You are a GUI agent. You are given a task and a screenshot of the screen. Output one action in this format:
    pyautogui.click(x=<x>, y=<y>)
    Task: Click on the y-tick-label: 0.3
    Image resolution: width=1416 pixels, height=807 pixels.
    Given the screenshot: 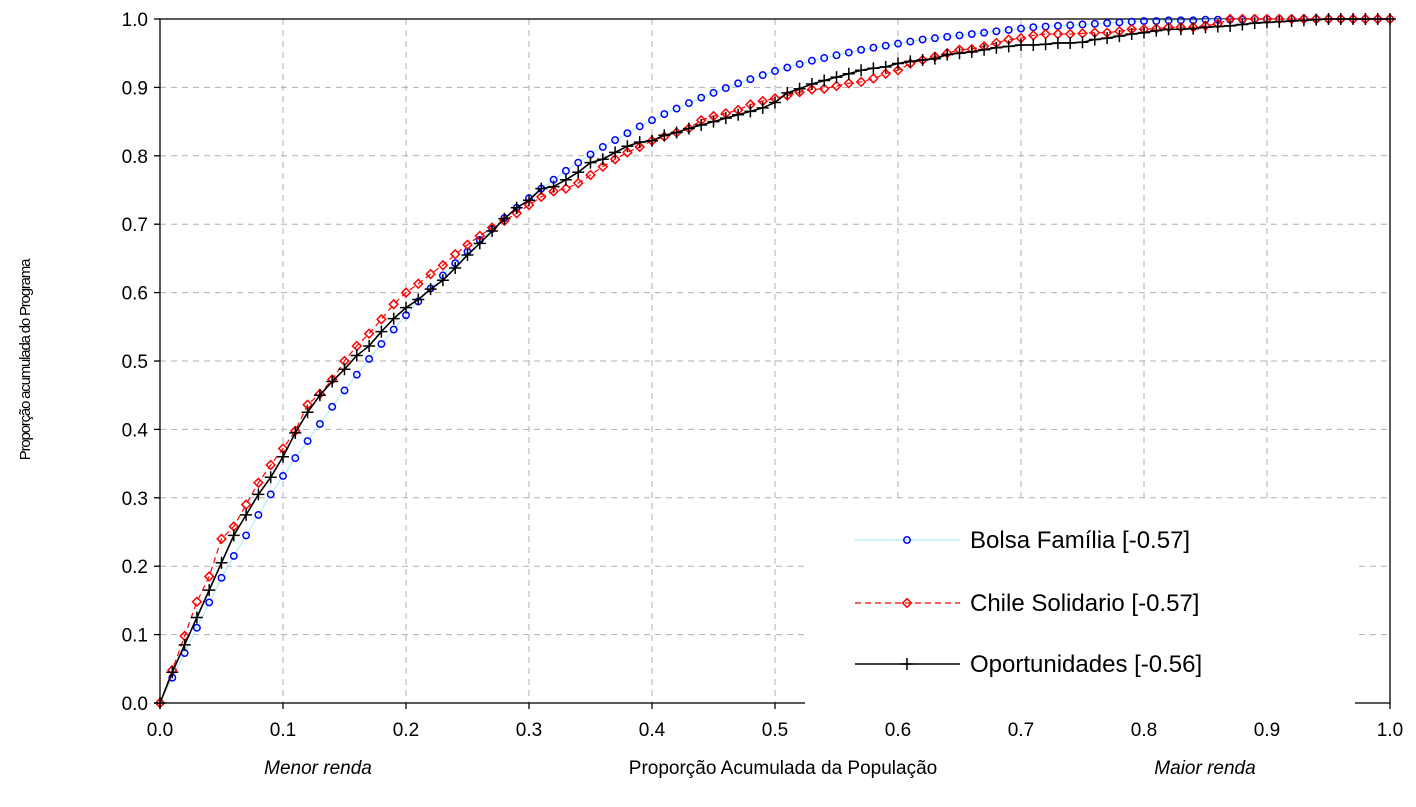 What is the action you would take?
    pyautogui.click(x=135, y=499)
    